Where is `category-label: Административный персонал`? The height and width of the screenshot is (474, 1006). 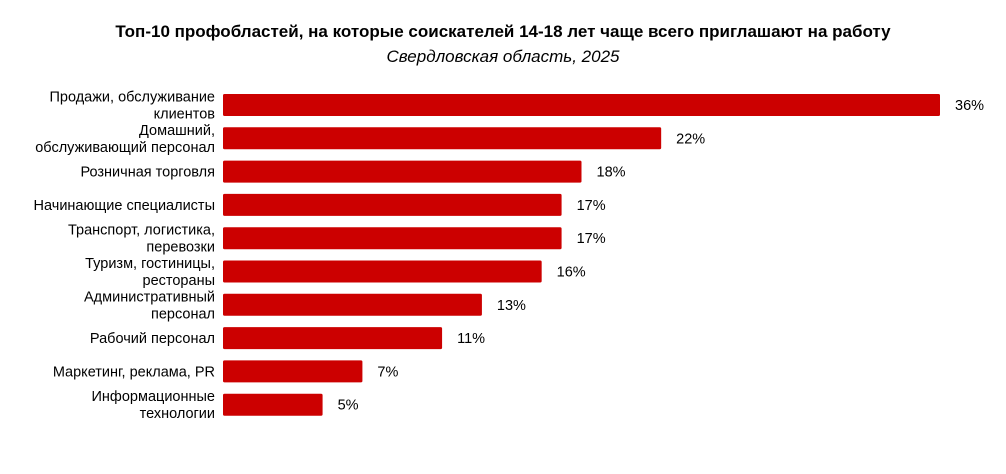 category-label: Административный персонал is located at coordinates (149, 305).